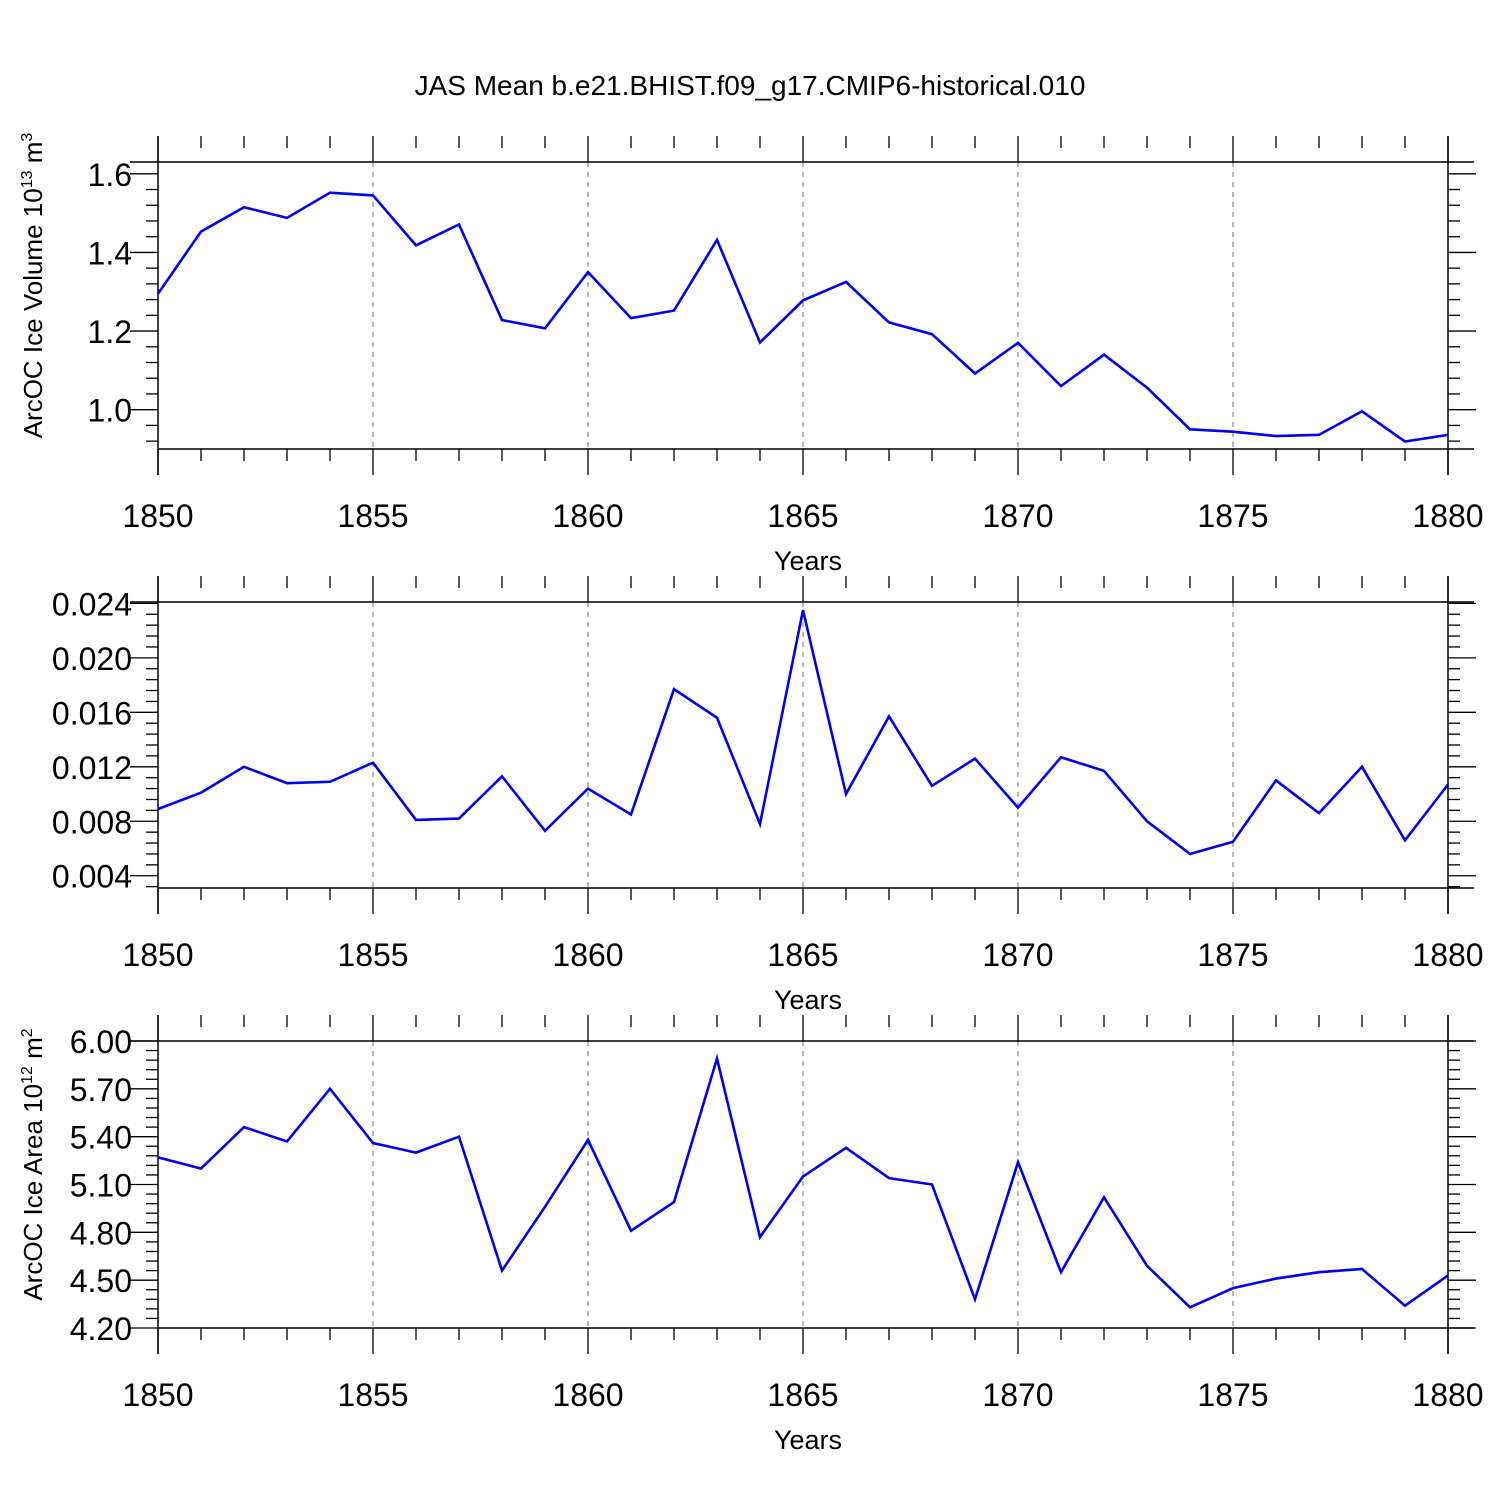 The image size is (1500, 1500). What do you see at coordinates (110, 411) in the screenshot?
I see `y-tick-label: 1.0` at bounding box center [110, 411].